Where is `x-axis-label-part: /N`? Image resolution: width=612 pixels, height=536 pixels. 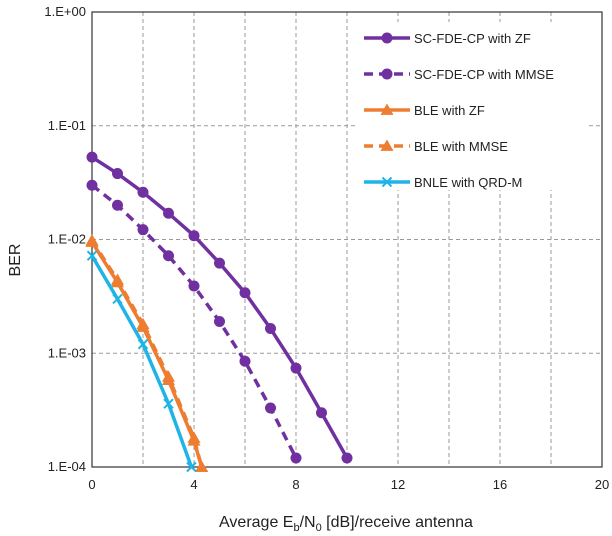
x-axis-label-part: /N is located at coordinates (308, 522).